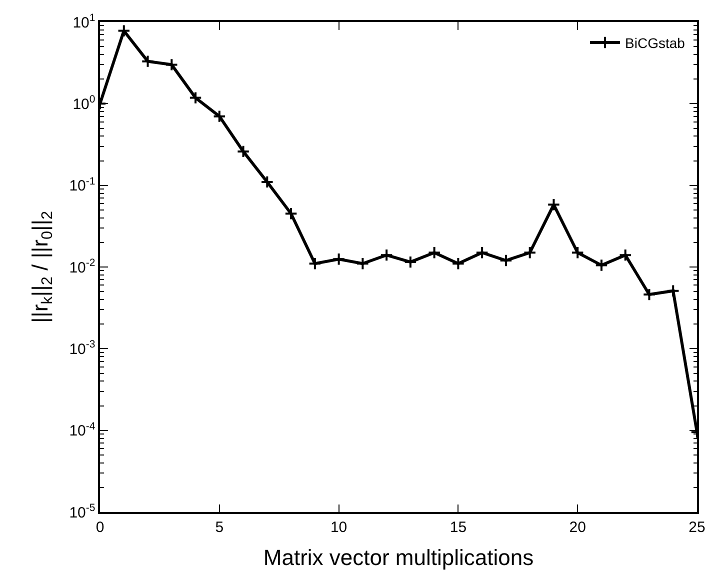 The height and width of the screenshot is (582, 727). What do you see at coordinates (82, 512) in the screenshot?
I see `y-tick-label: 10$^{-5}$` at bounding box center [82, 512].